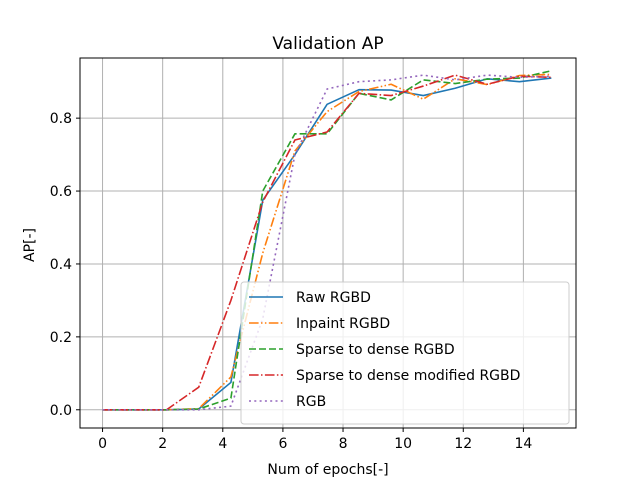  What do you see at coordinates (61, 338) in the screenshot?
I see `y-tick-label: 0.2` at bounding box center [61, 338].